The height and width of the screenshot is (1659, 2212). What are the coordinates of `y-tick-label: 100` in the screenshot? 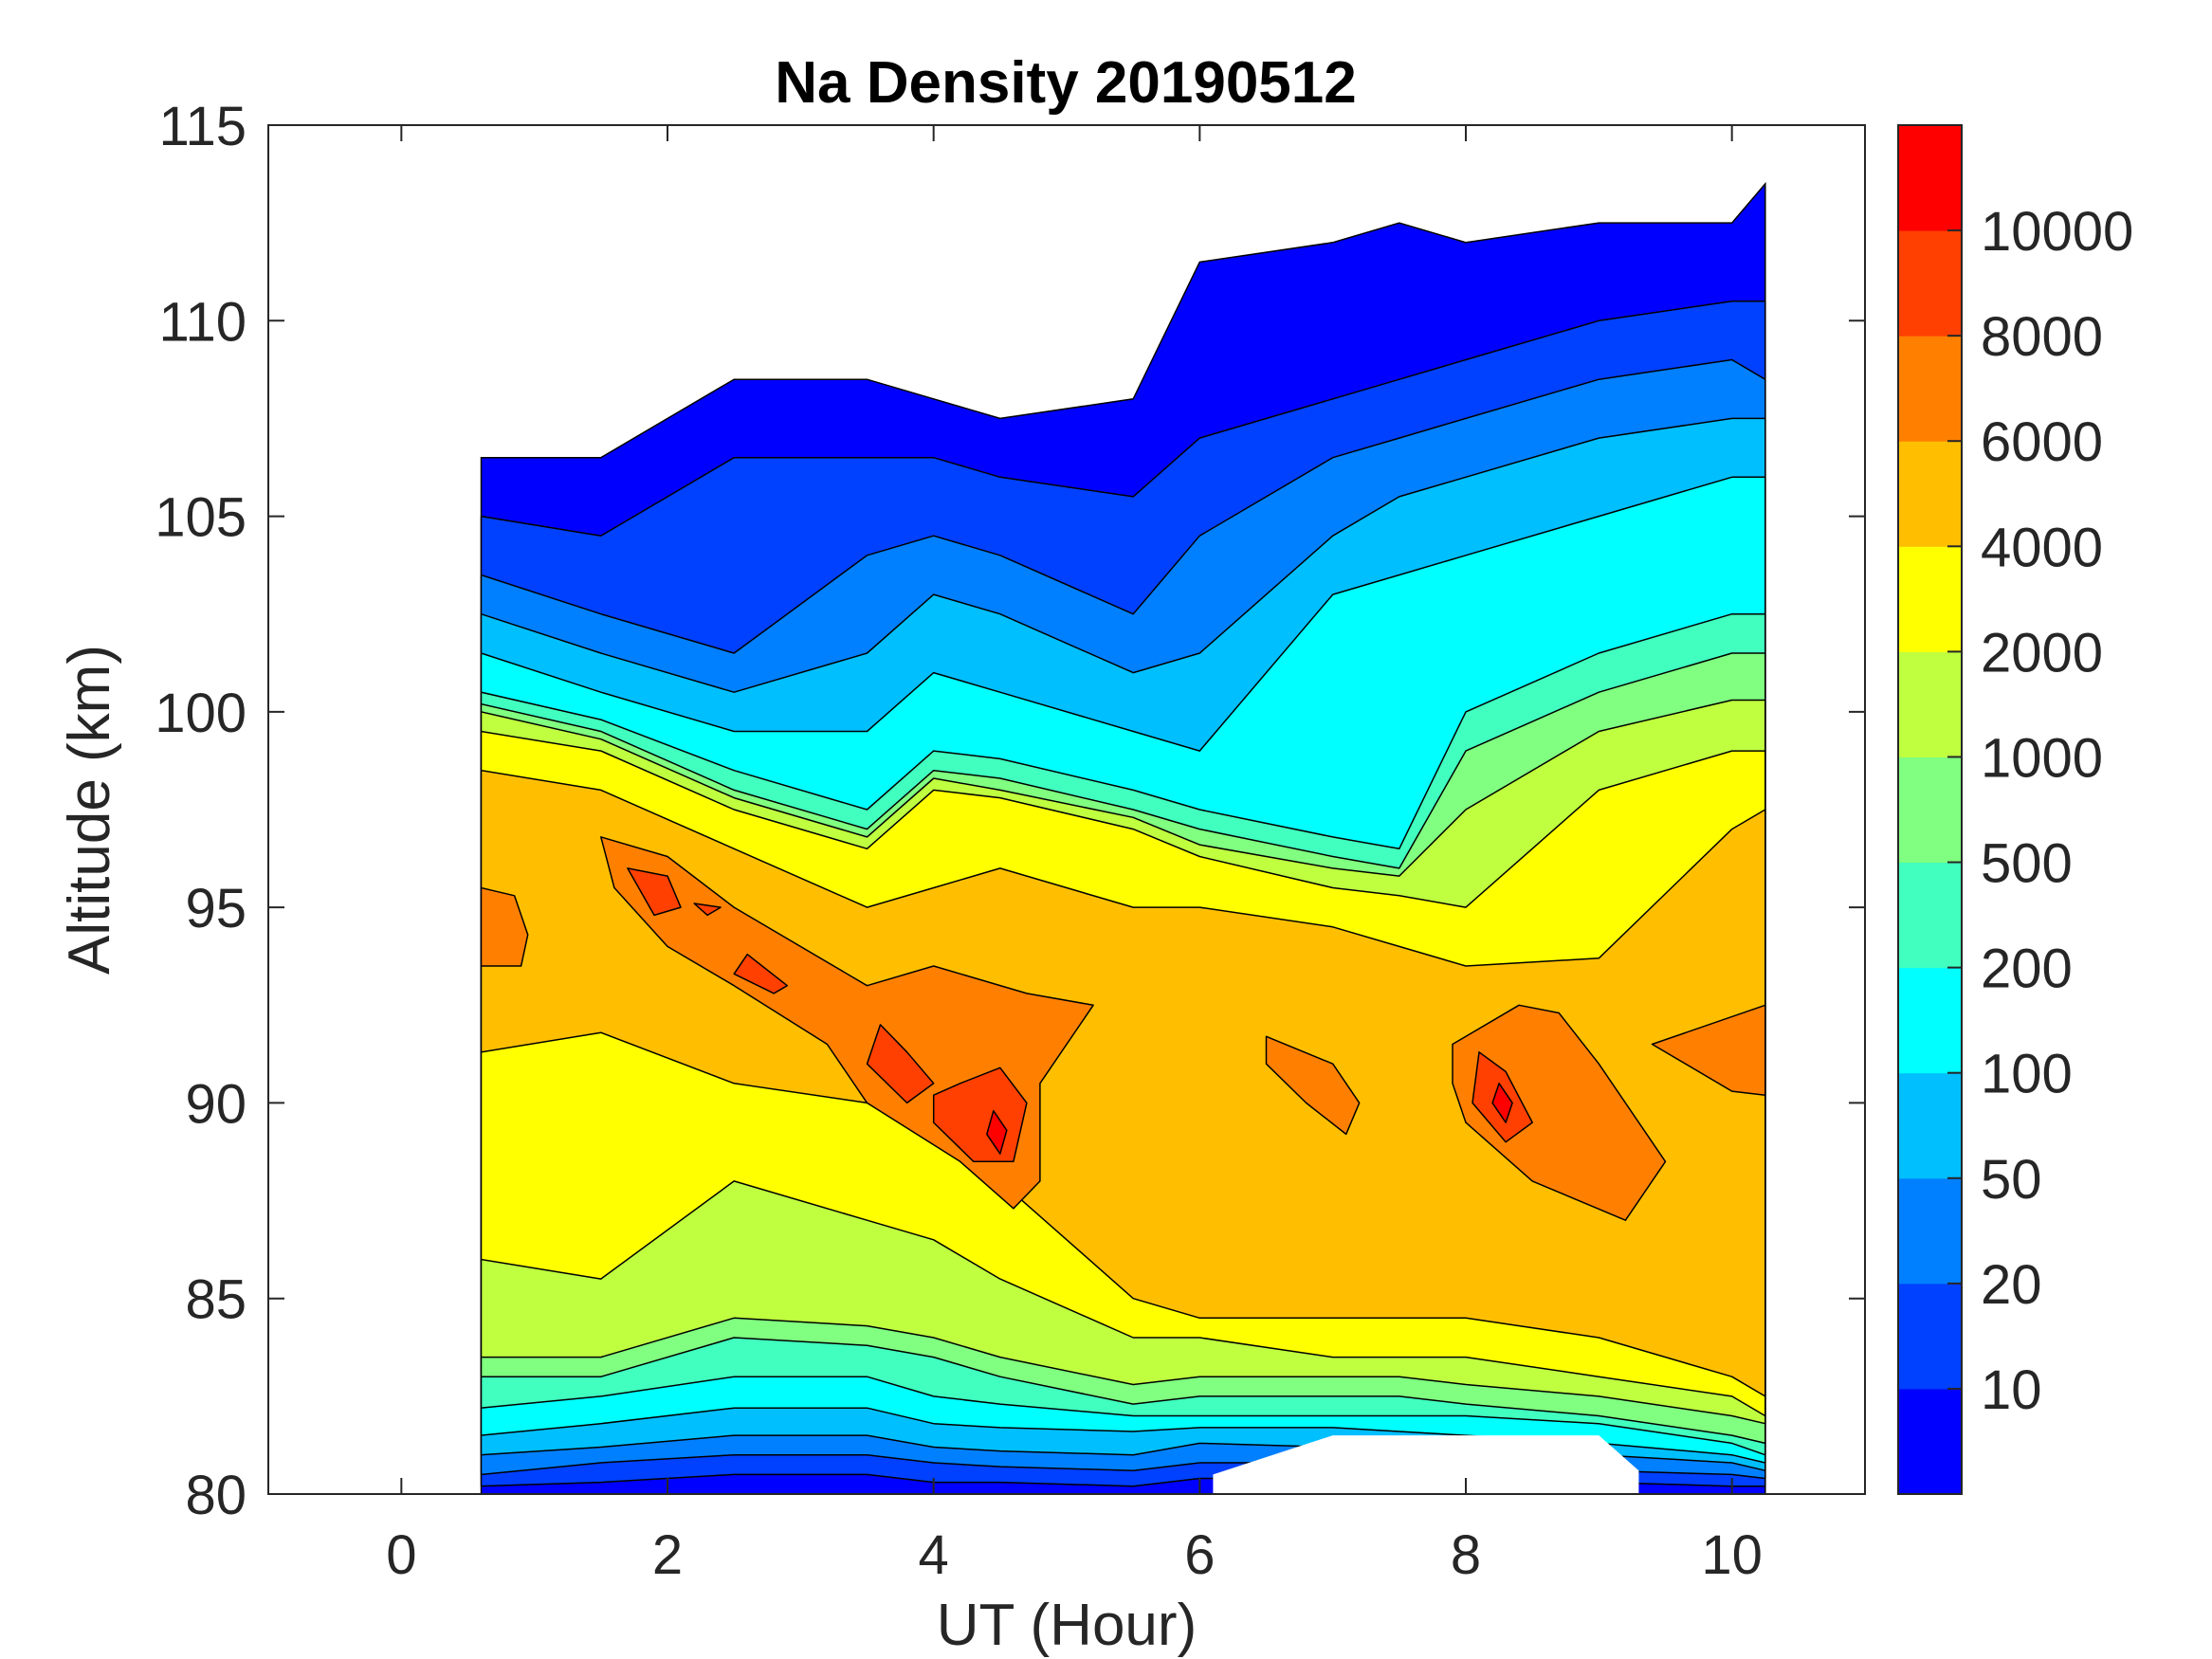 It's located at (201, 713).